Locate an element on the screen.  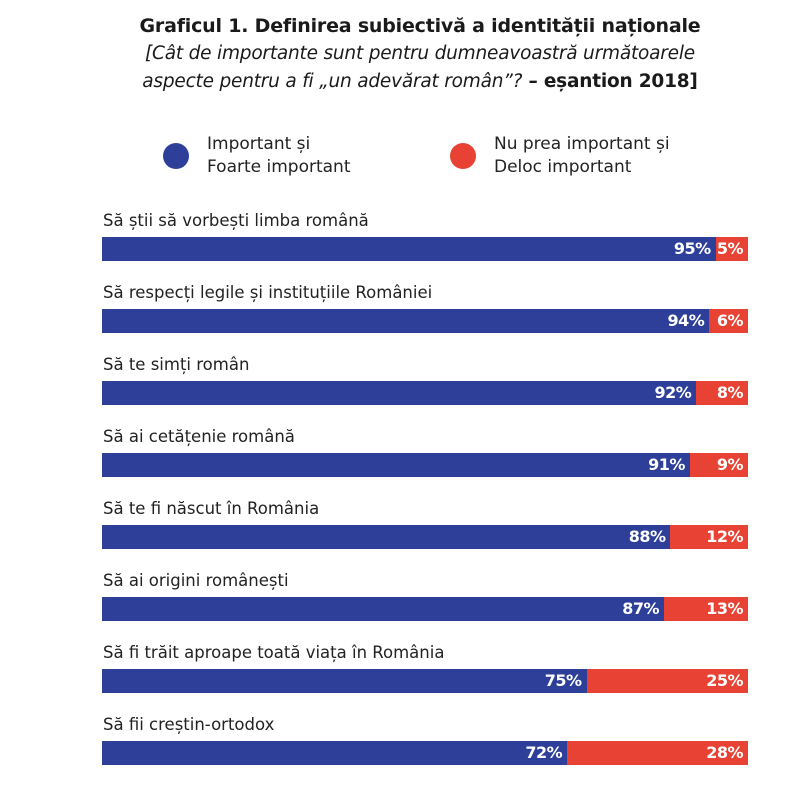
data-label-important: 75% is located at coordinates (563, 680).